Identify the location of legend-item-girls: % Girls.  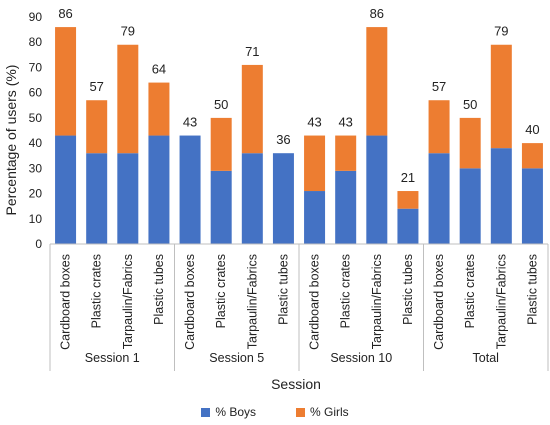
(322, 412).